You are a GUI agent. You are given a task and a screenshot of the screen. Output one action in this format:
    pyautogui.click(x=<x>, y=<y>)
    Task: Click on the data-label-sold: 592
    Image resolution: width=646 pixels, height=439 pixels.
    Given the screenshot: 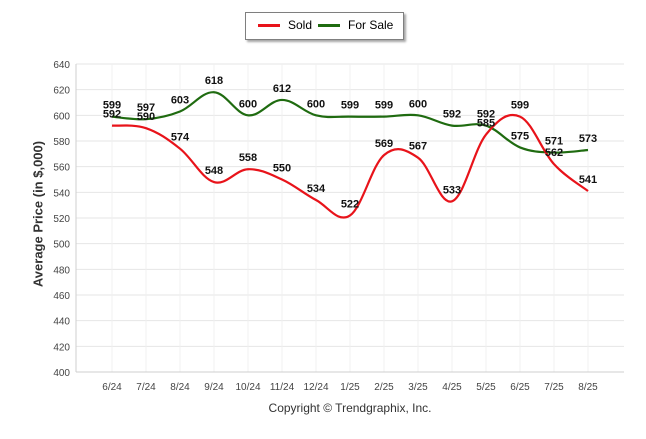 What is the action you would take?
    pyautogui.click(x=112, y=115)
    